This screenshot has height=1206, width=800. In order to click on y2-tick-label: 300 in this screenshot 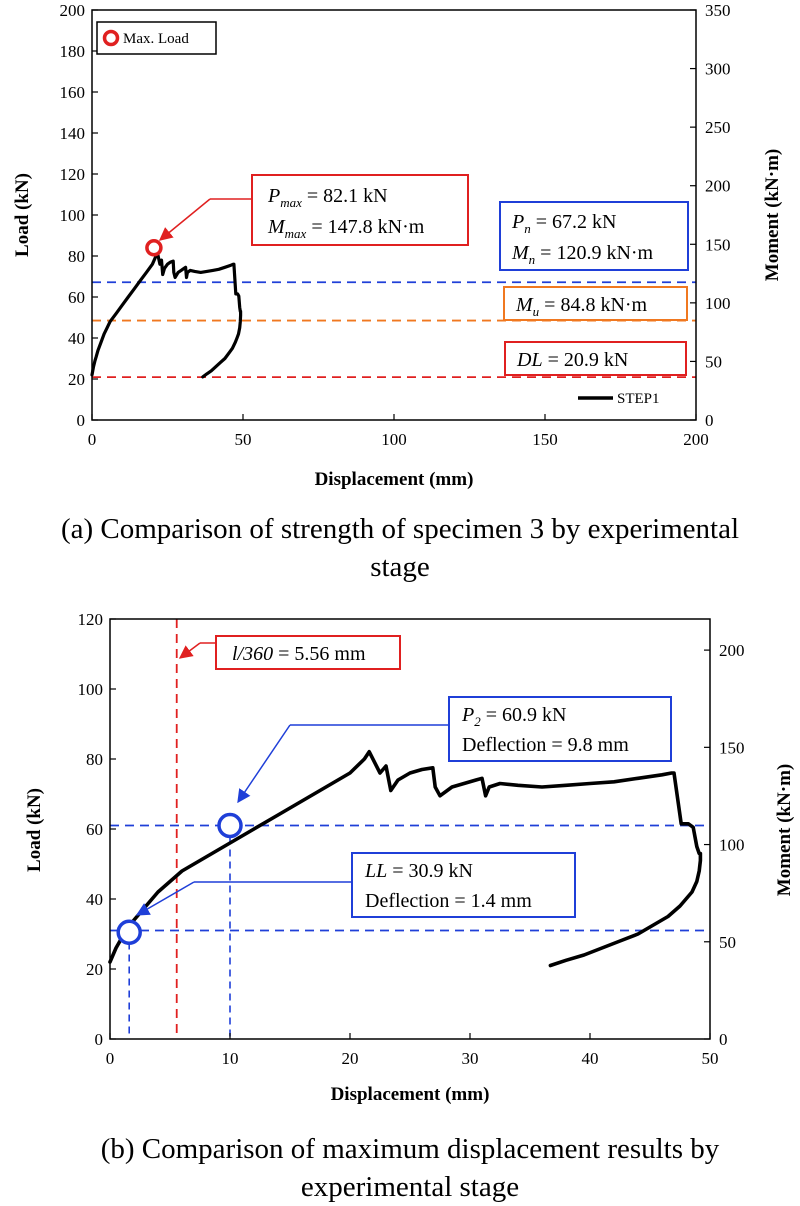, I will do `click(718, 69)`.